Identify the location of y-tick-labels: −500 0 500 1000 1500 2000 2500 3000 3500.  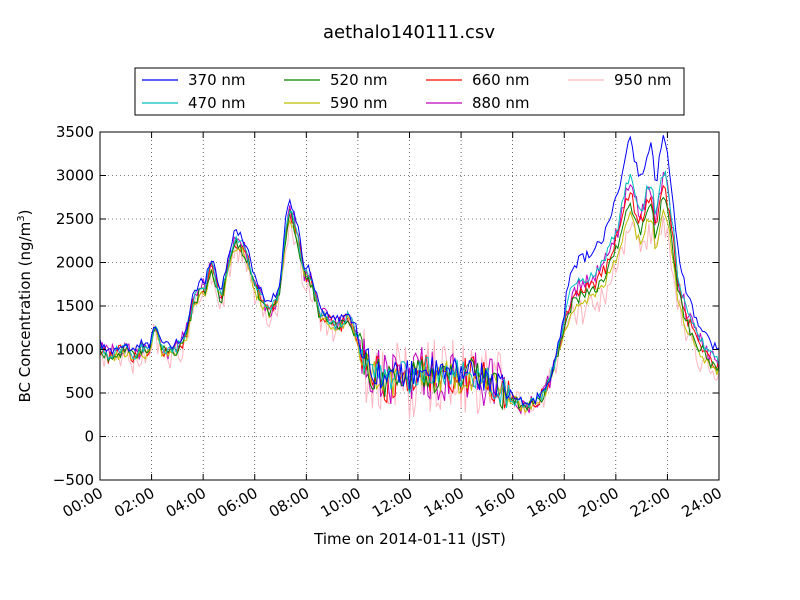
(73, 306).